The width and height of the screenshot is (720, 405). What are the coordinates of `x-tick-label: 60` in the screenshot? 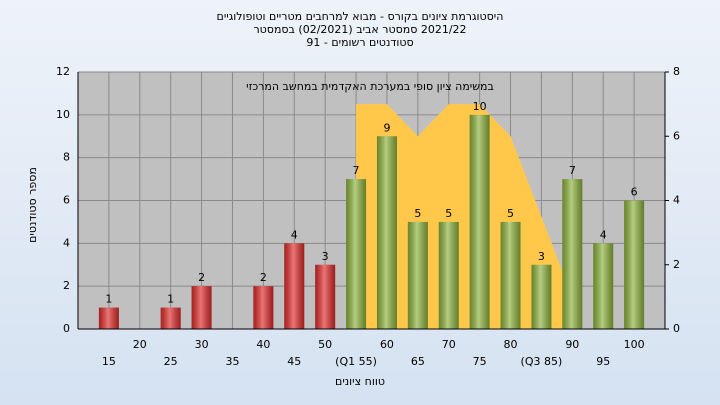 It's located at (387, 344).